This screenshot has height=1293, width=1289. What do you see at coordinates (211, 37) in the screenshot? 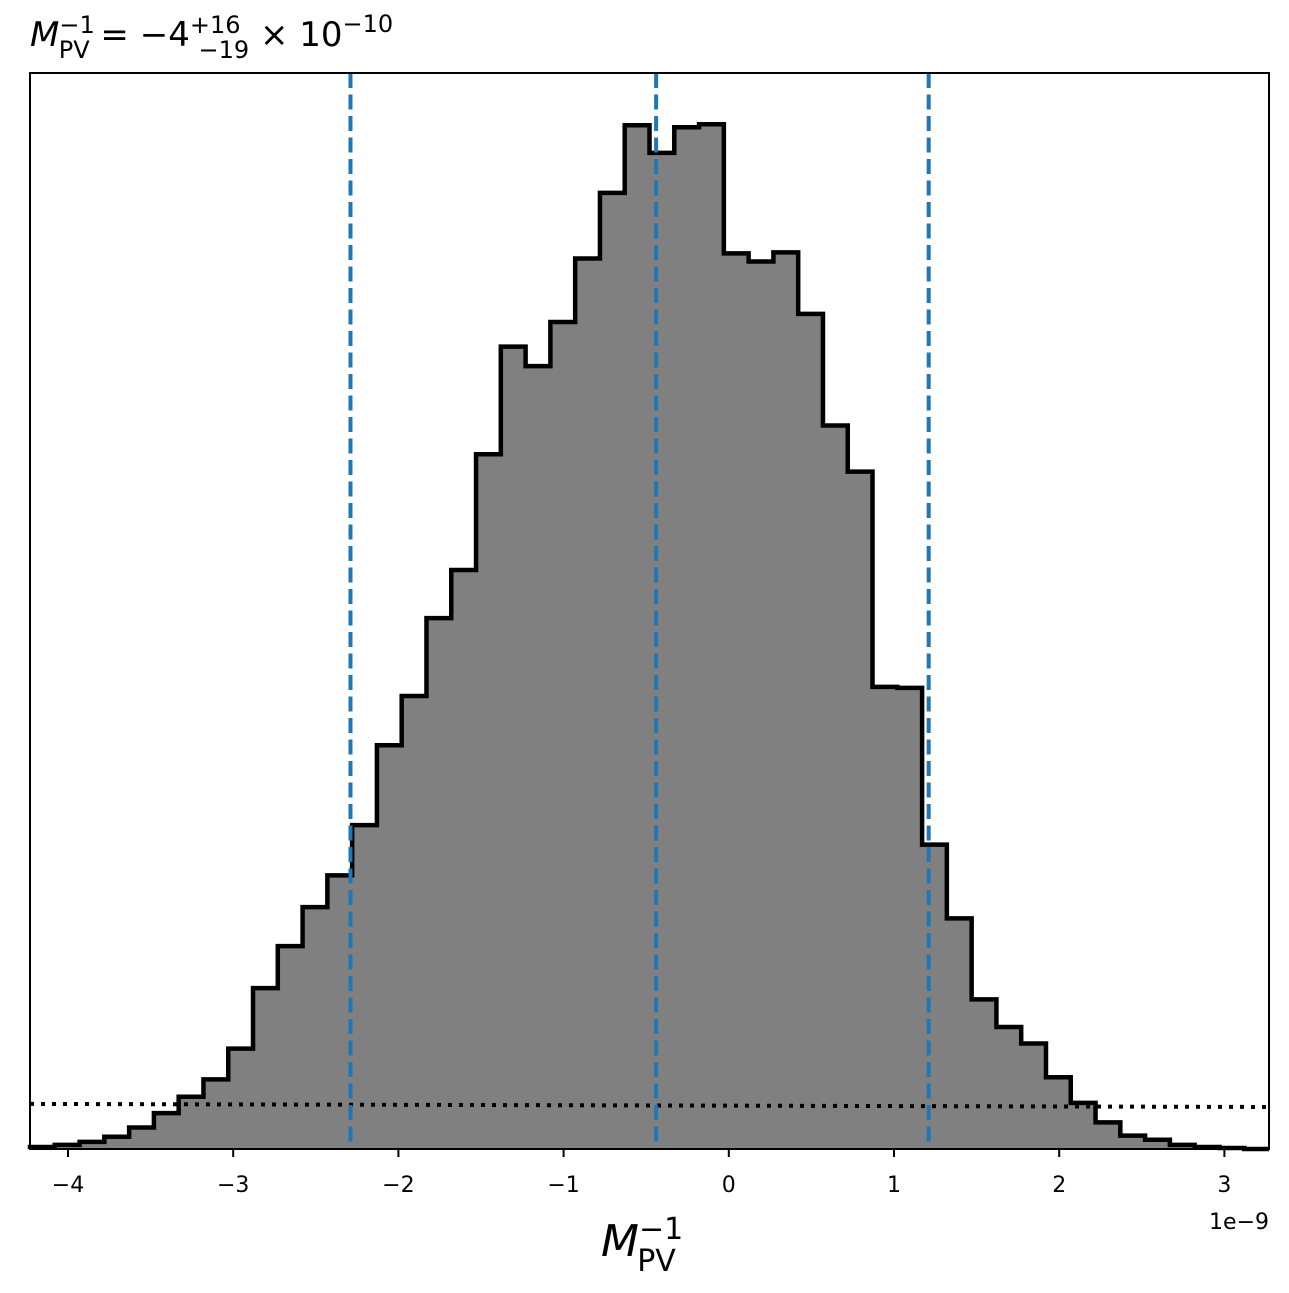
I see `chart-title: M−1 PV = −4+16 −19 × 10−10` at bounding box center [211, 37].